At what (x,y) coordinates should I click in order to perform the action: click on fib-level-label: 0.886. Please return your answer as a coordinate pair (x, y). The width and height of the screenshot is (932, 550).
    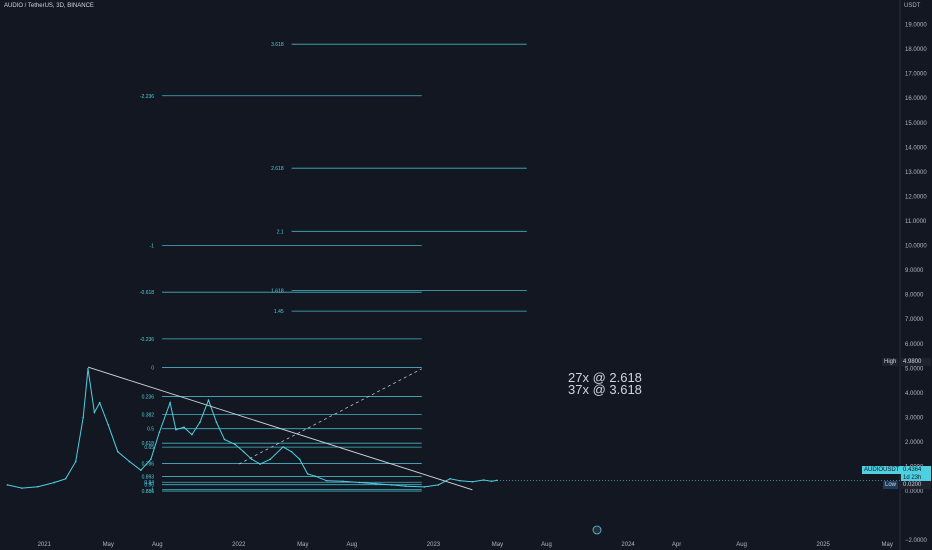
    Looking at the image, I should click on (148, 492).